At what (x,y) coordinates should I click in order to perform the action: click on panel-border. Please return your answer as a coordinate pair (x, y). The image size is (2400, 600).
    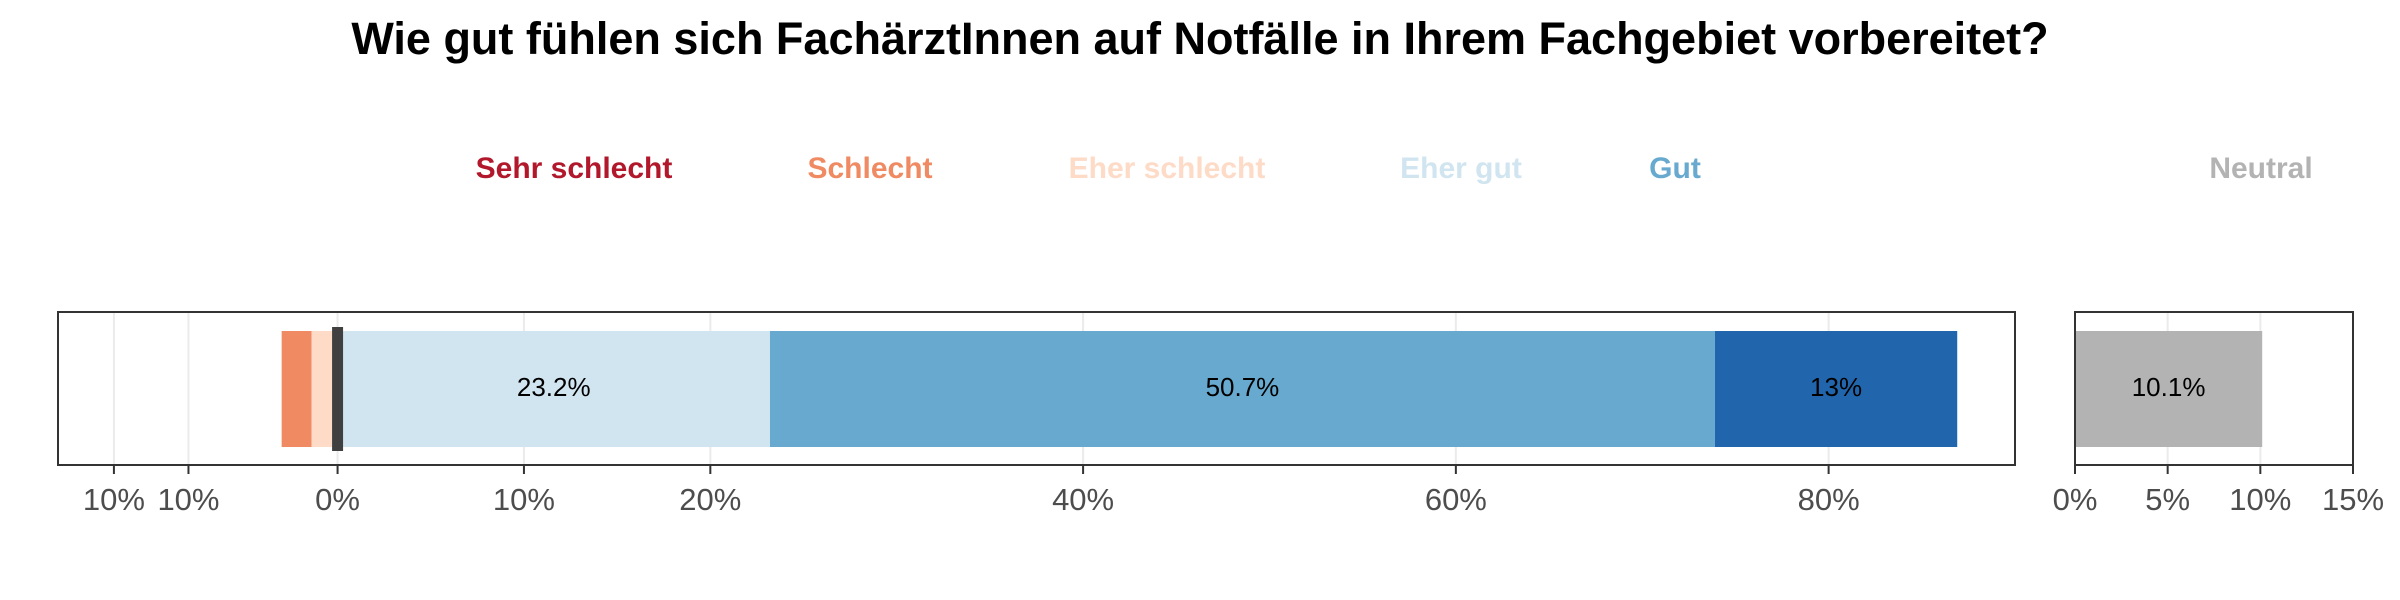
    Looking at the image, I should click on (2214, 388).